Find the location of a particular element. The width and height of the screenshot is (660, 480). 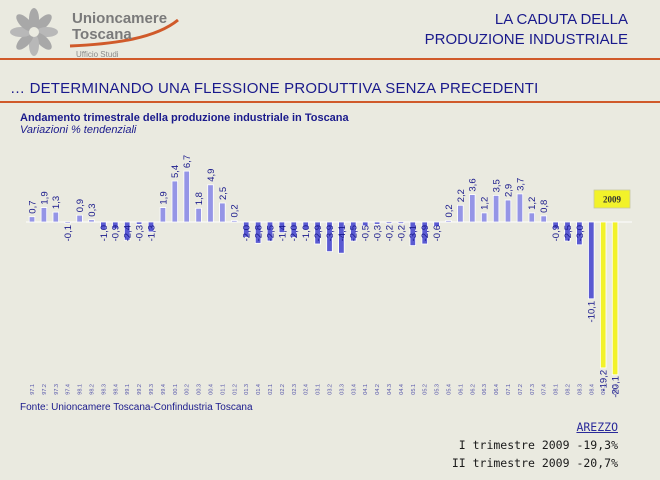

bar-01.3 is located at coordinates (246, 229).